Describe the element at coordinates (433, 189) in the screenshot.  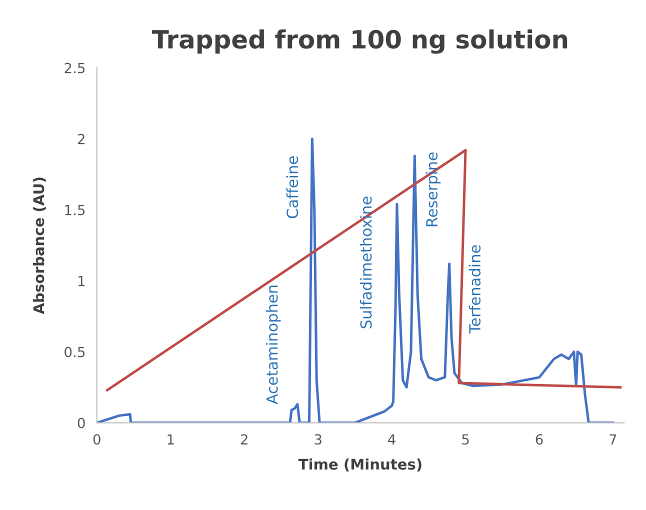
I see `annotation: Reserpine` at that location.